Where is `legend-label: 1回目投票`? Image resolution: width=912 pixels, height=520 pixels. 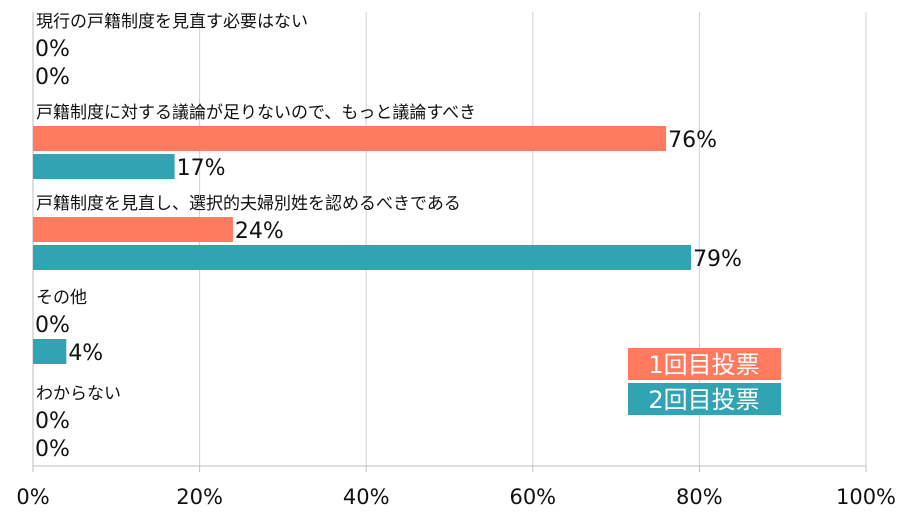
legend-label: 1回目投票 is located at coordinates (703, 365).